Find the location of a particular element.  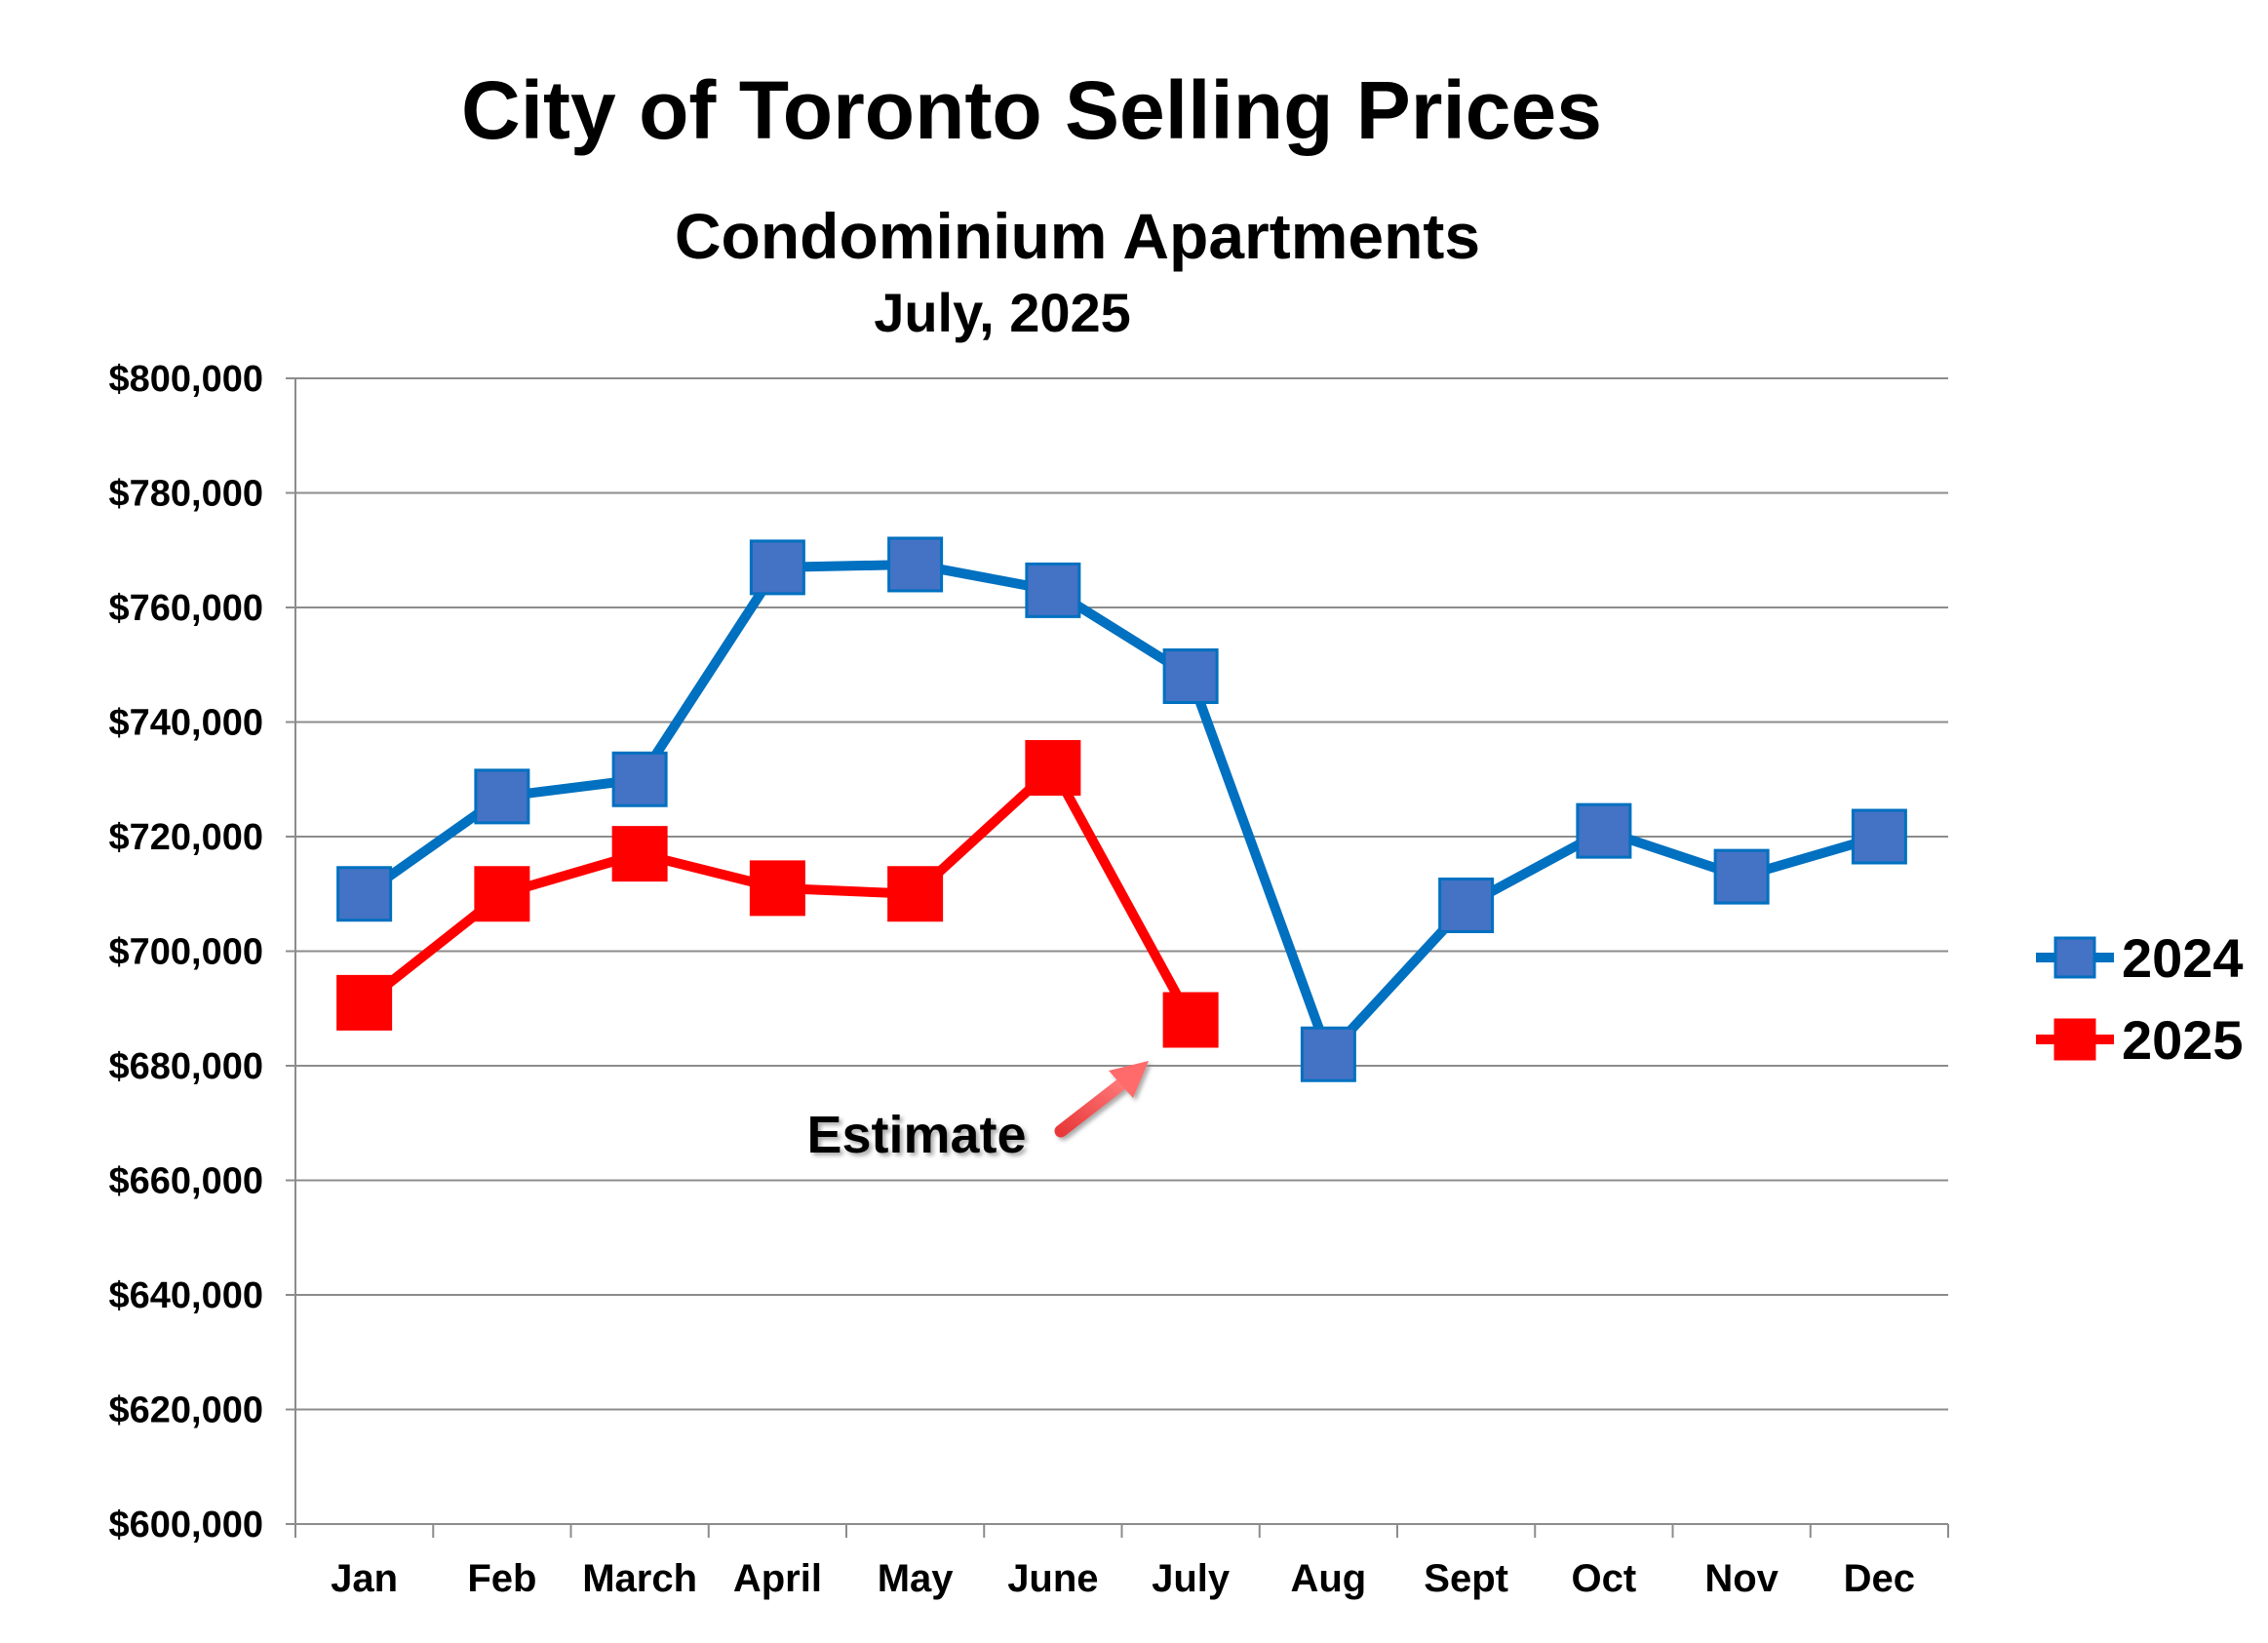

chart-date-label: July, 2025 is located at coordinates (1002, 312).